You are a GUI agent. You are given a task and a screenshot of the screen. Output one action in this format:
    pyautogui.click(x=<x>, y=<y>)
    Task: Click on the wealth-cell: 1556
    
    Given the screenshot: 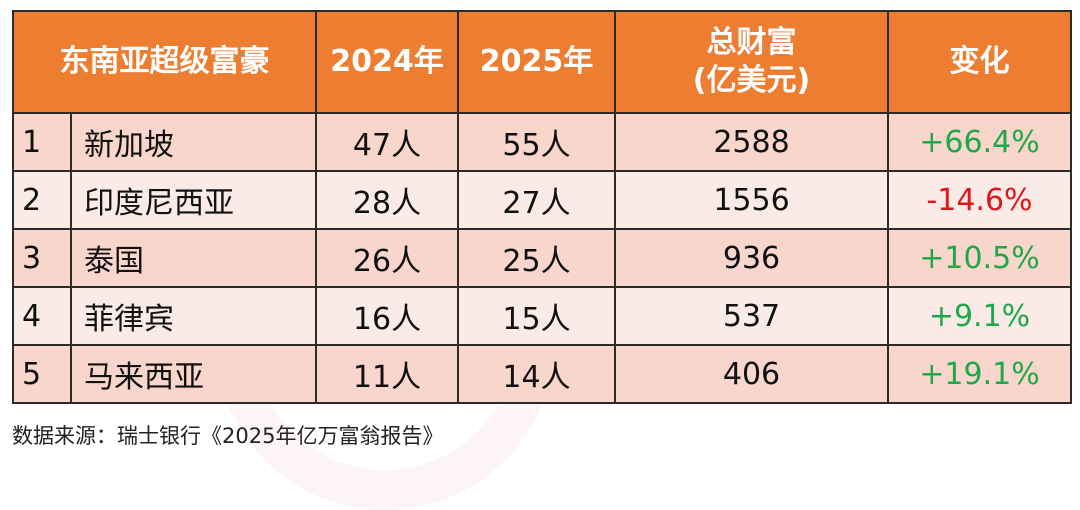 What is the action you would take?
    pyautogui.click(x=751, y=200)
    